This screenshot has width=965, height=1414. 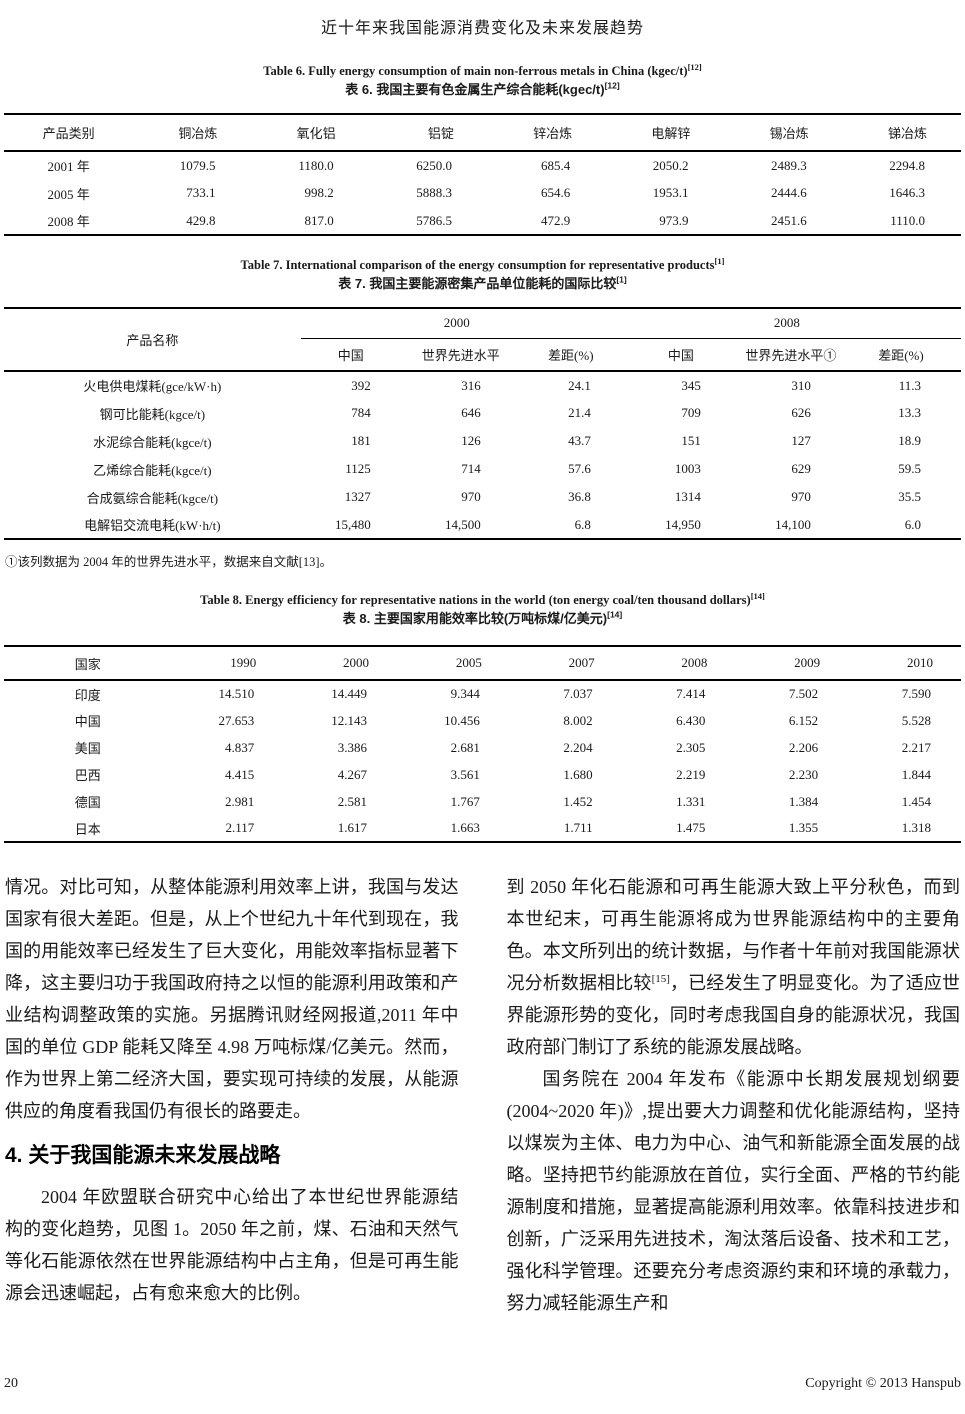 I want to click on table-cell: 7.414, so click(x=691, y=693).